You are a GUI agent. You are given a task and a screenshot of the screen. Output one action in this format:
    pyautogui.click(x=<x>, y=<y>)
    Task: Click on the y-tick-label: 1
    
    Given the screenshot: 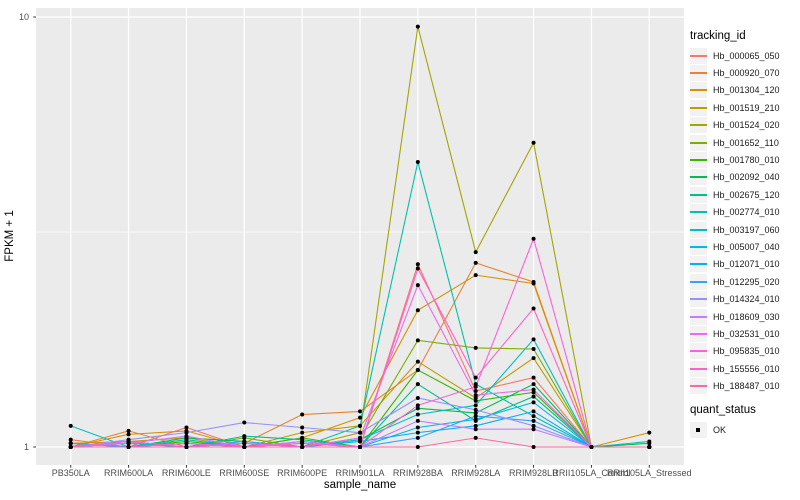 What is the action you would take?
    pyautogui.click(x=26, y=447)
    